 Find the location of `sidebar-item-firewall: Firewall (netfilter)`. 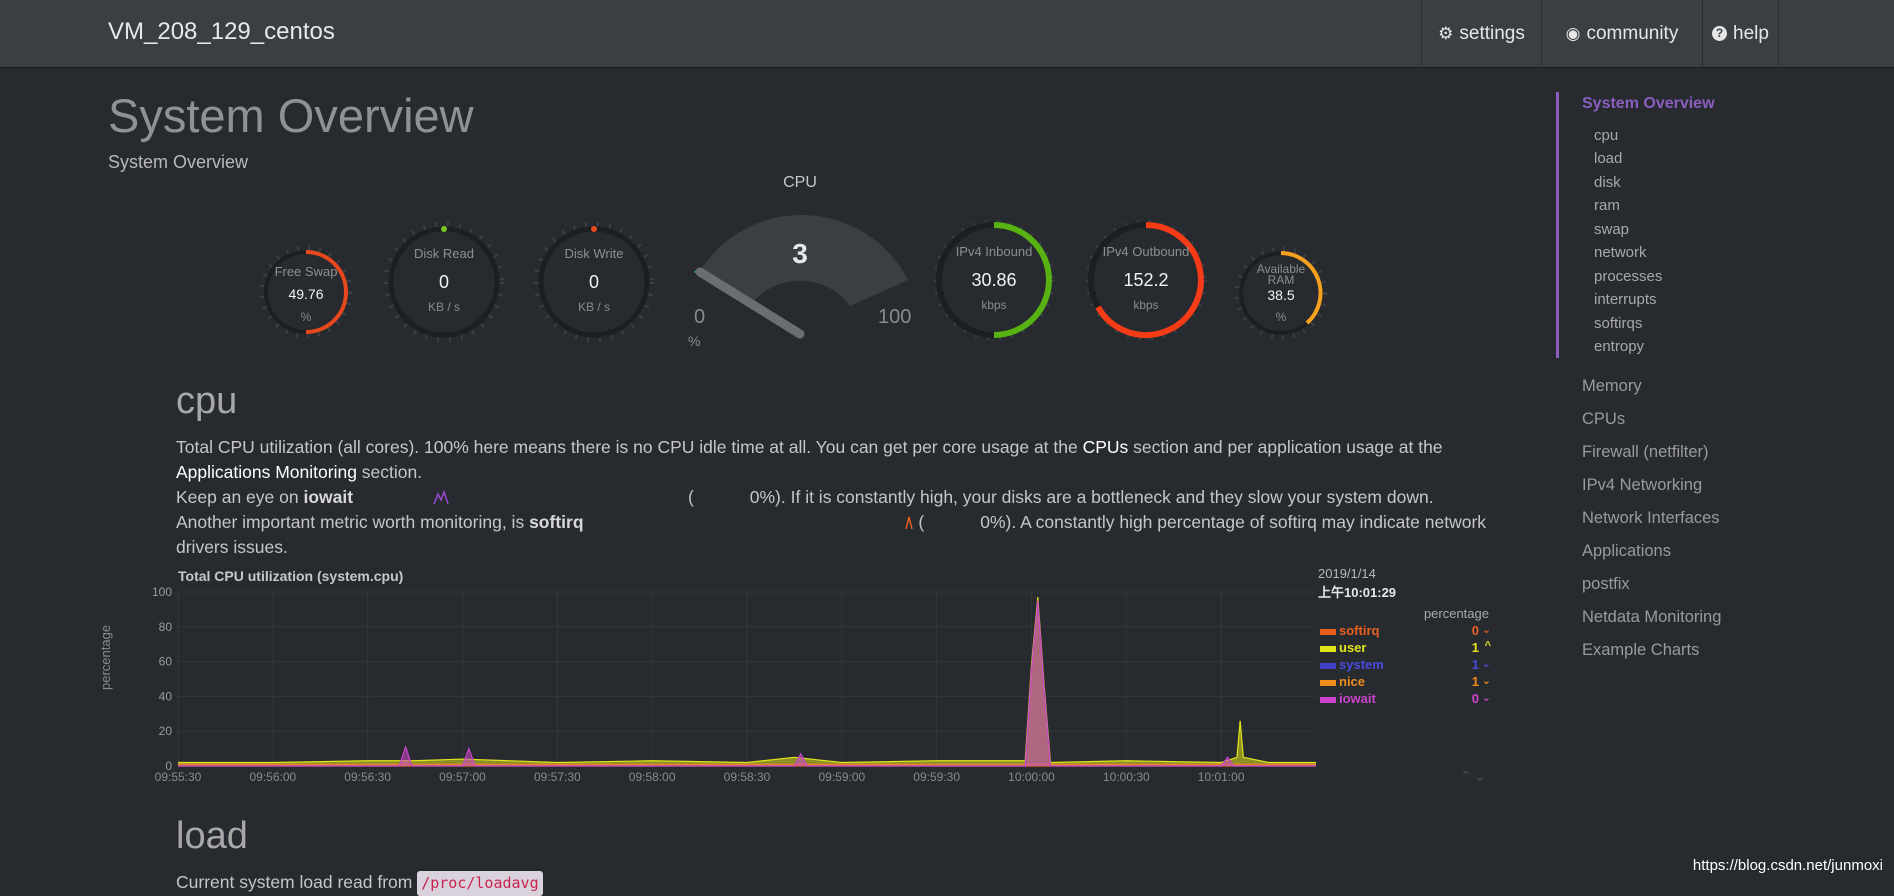

sidebar-item-firewall: Firewall (netfilter) is located at coordinates (1645, 452).